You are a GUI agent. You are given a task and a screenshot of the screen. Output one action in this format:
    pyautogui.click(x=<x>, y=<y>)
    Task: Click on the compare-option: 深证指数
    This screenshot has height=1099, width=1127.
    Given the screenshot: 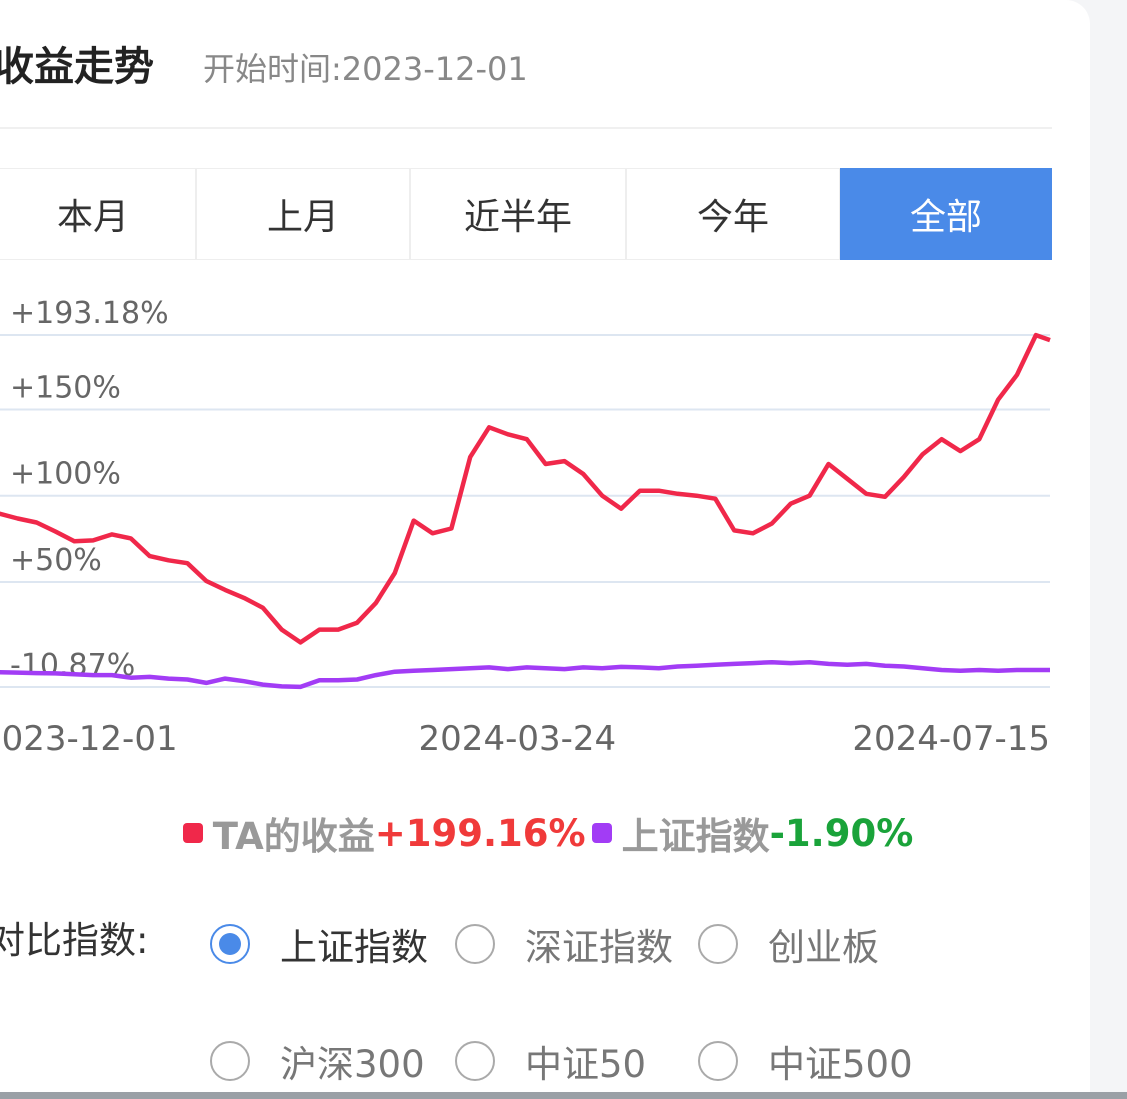 What is the action you would take?
    pyautogui.click(x=564, y=944)
    